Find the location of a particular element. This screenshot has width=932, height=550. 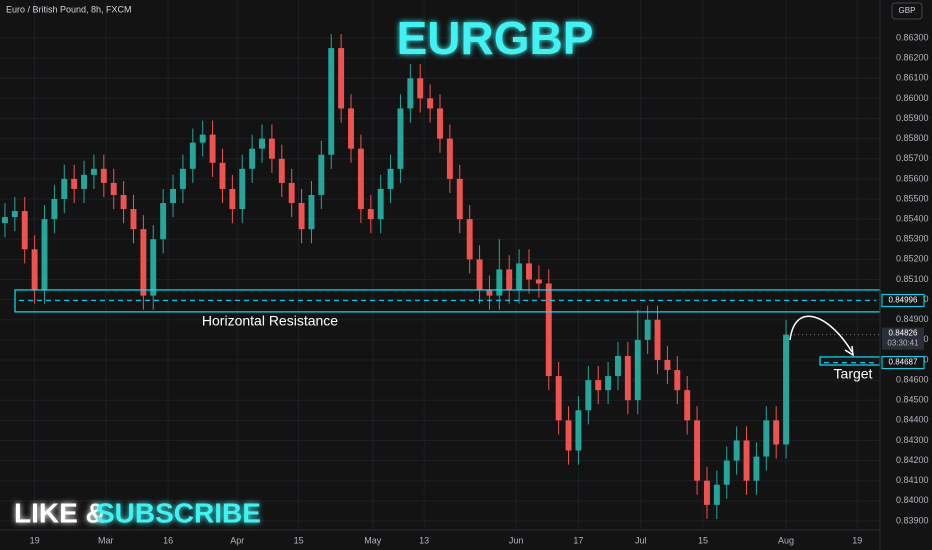

currency: GBP is located at coordinates (907, 10).